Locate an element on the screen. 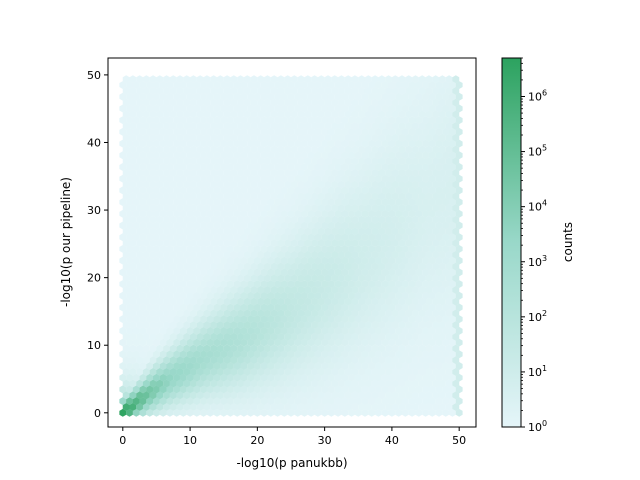  x-tick-label: 50 is located at coordinates (459, 440).